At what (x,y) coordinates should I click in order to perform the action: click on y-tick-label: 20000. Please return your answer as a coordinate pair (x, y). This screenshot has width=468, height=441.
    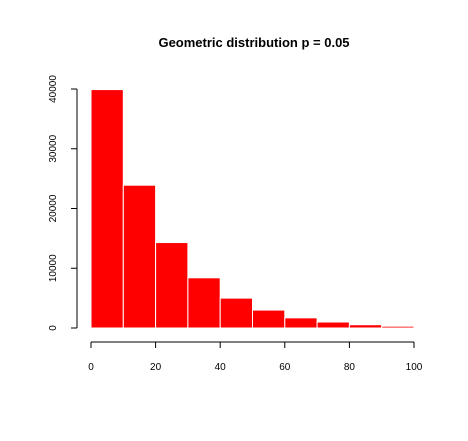
    Looking at the image, I should click on (53, 208).